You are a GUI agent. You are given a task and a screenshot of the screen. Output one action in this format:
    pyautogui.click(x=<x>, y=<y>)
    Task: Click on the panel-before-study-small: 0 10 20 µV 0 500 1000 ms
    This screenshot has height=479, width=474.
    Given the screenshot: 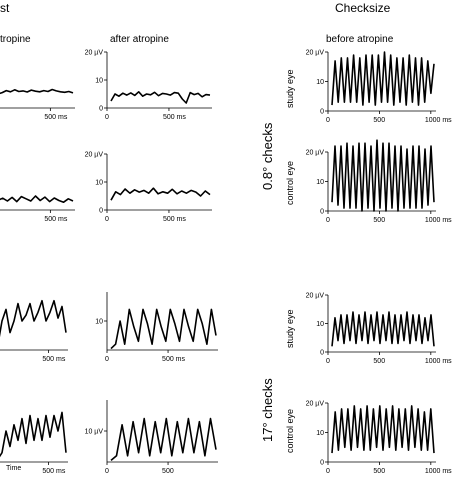 What is the action you would take?
    pyautogui.click(x=379, y=87)
    